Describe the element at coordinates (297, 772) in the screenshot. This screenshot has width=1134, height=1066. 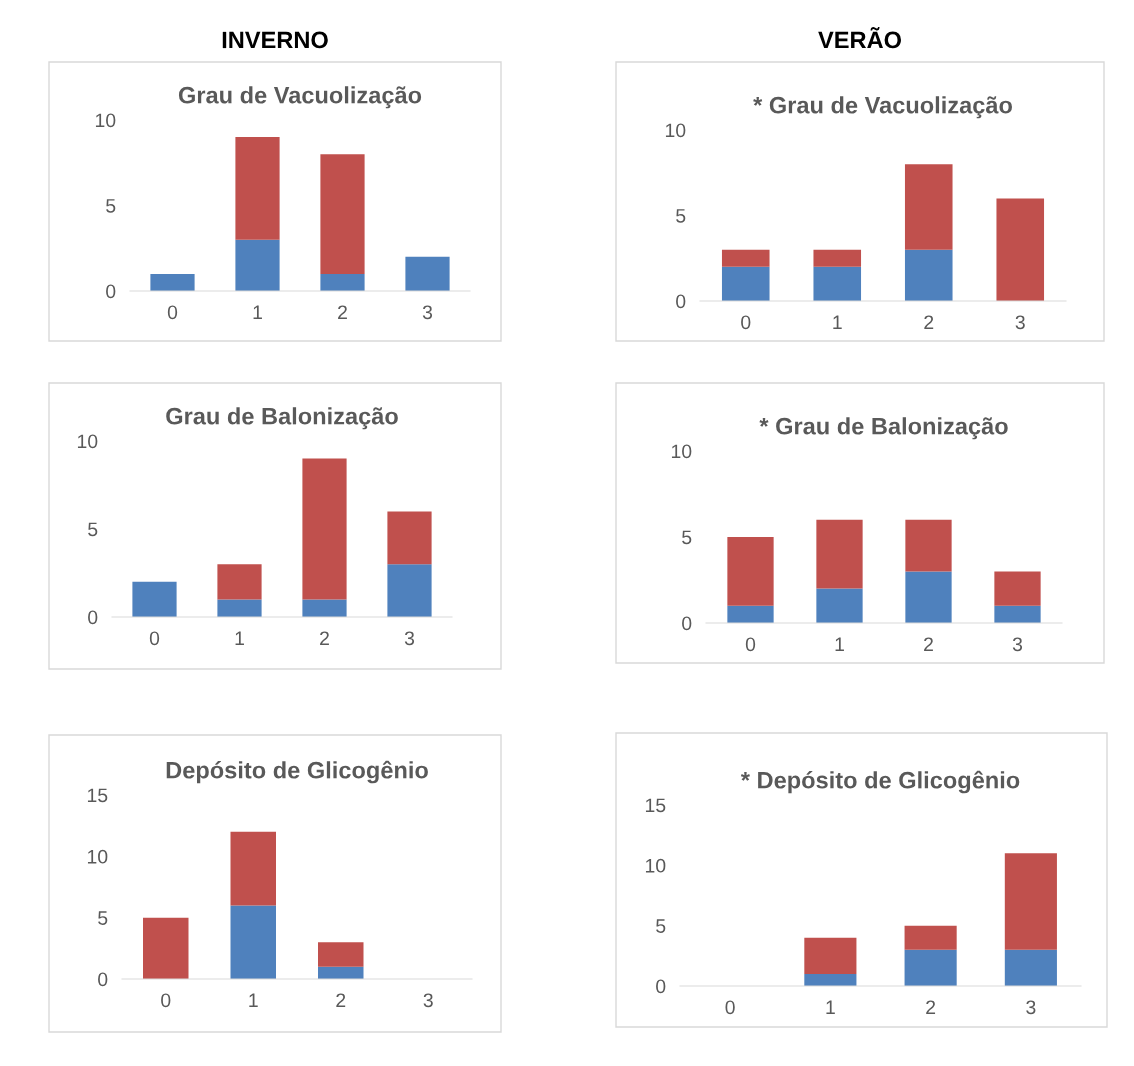
I see `chart-title: Depósito de Glicogênio` at that location.